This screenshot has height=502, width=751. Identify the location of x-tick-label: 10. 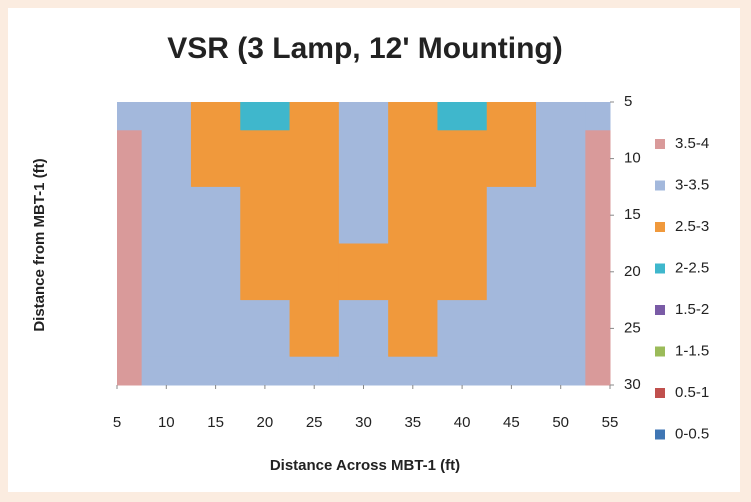
(166, 422).